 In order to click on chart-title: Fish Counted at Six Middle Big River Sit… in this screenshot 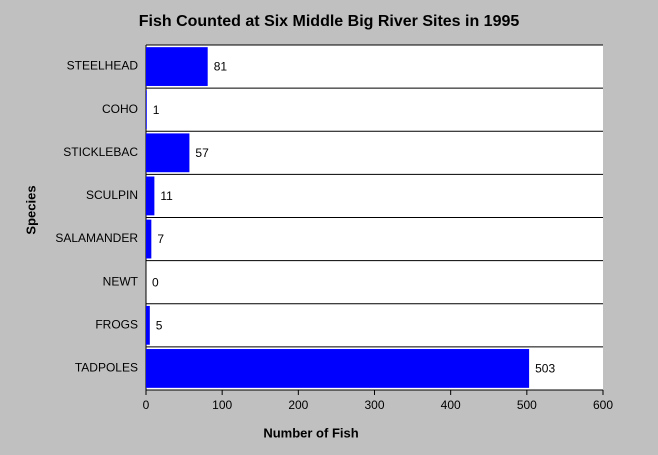, I will do `click(329, 21)`.